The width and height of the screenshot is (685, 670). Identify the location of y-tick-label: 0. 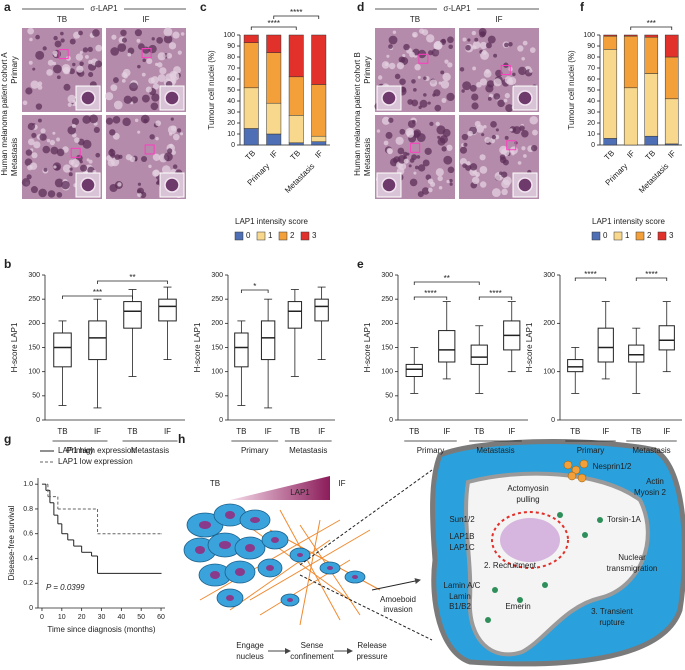
(38, 420).